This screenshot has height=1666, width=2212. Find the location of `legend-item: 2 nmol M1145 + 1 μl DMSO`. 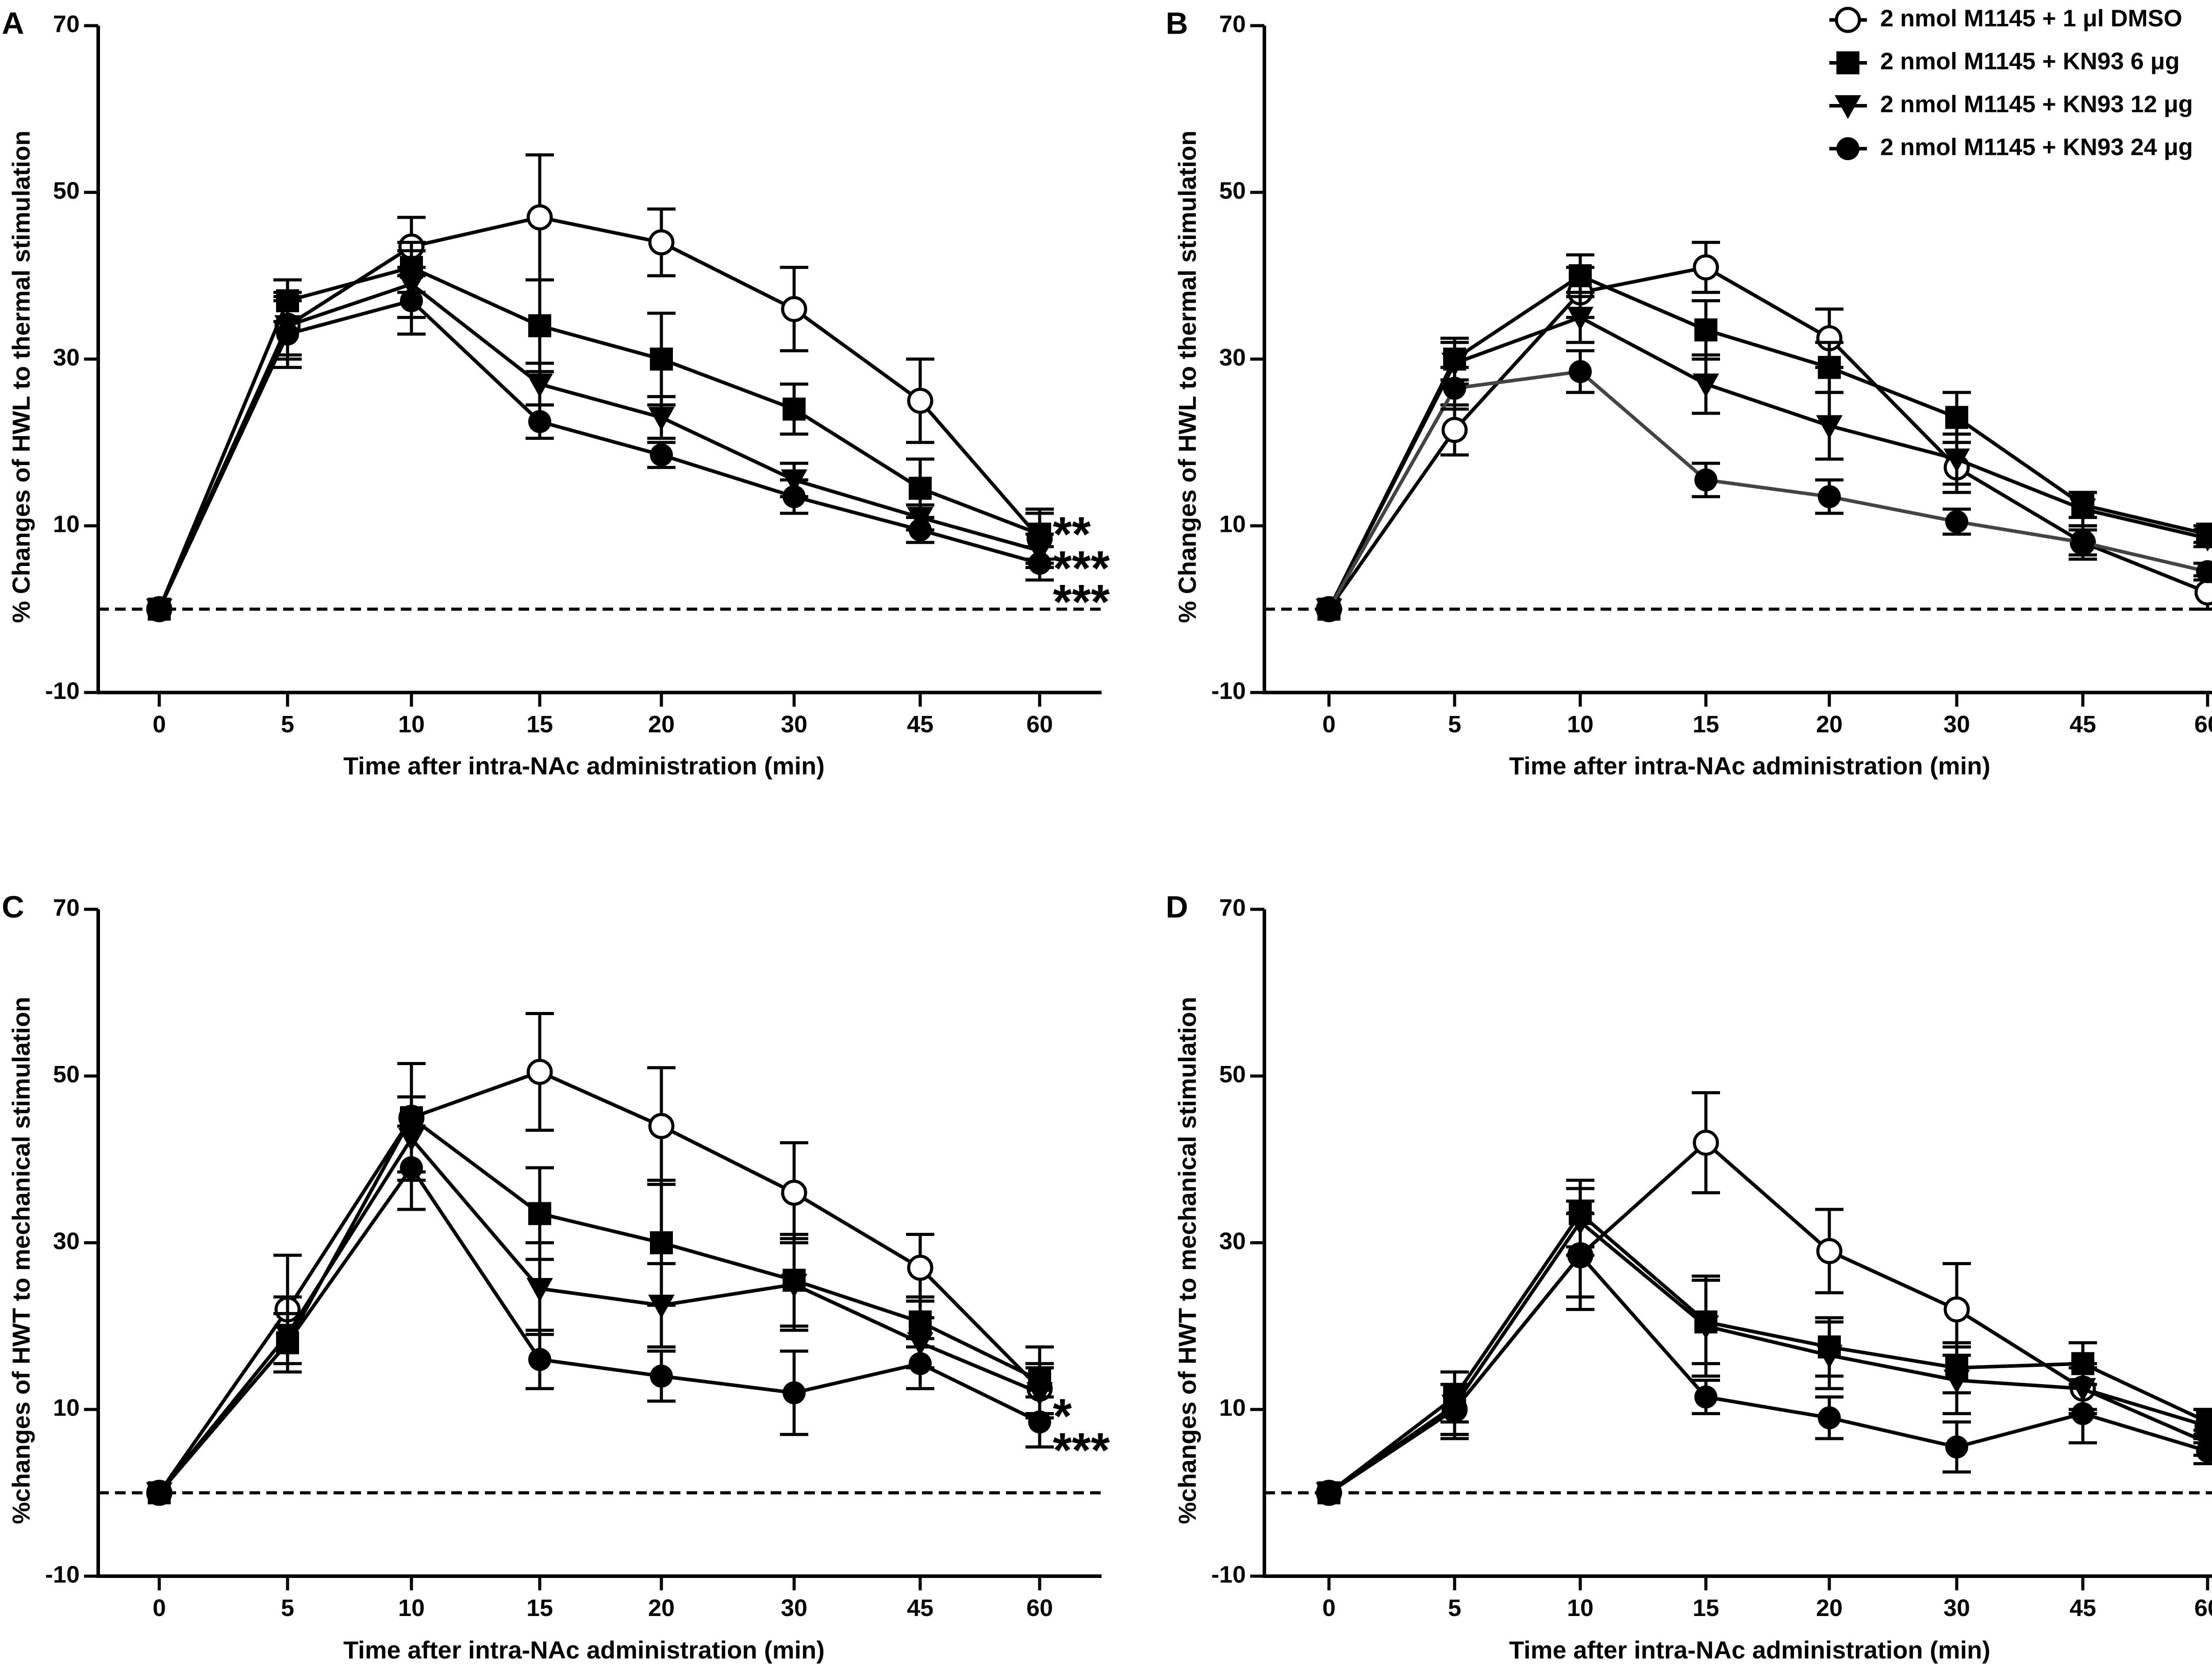

legend-item: 2 nmol M1145 + 1 μl DMSO is located at coordinates (2006, 19).